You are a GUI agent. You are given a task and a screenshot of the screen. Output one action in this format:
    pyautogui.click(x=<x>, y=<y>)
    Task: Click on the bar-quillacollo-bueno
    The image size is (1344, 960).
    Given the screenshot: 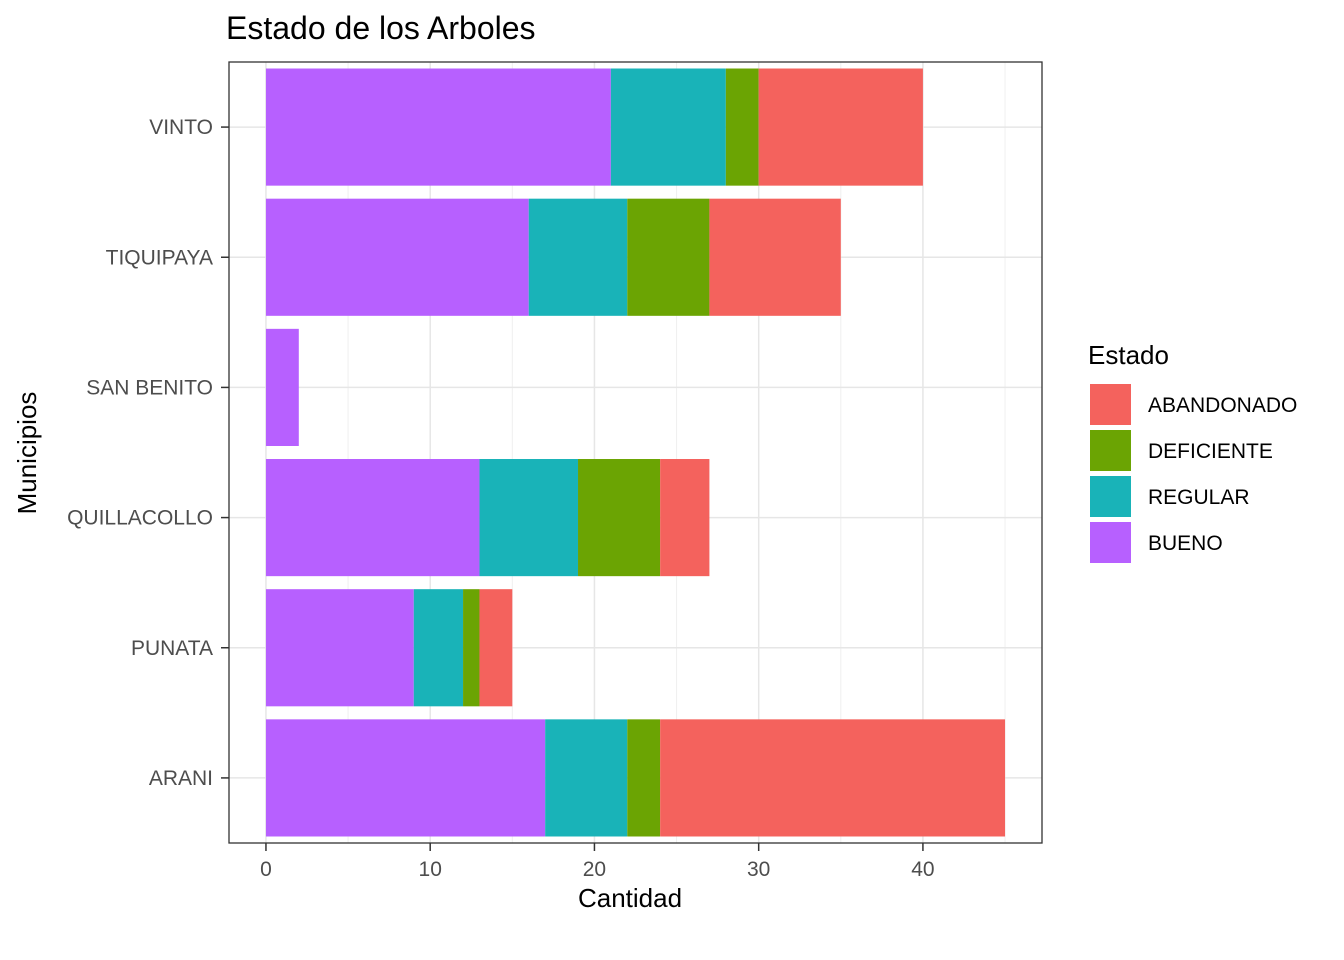 What is the action you would take?
    pyautogui.click(x=372, y=518)
    